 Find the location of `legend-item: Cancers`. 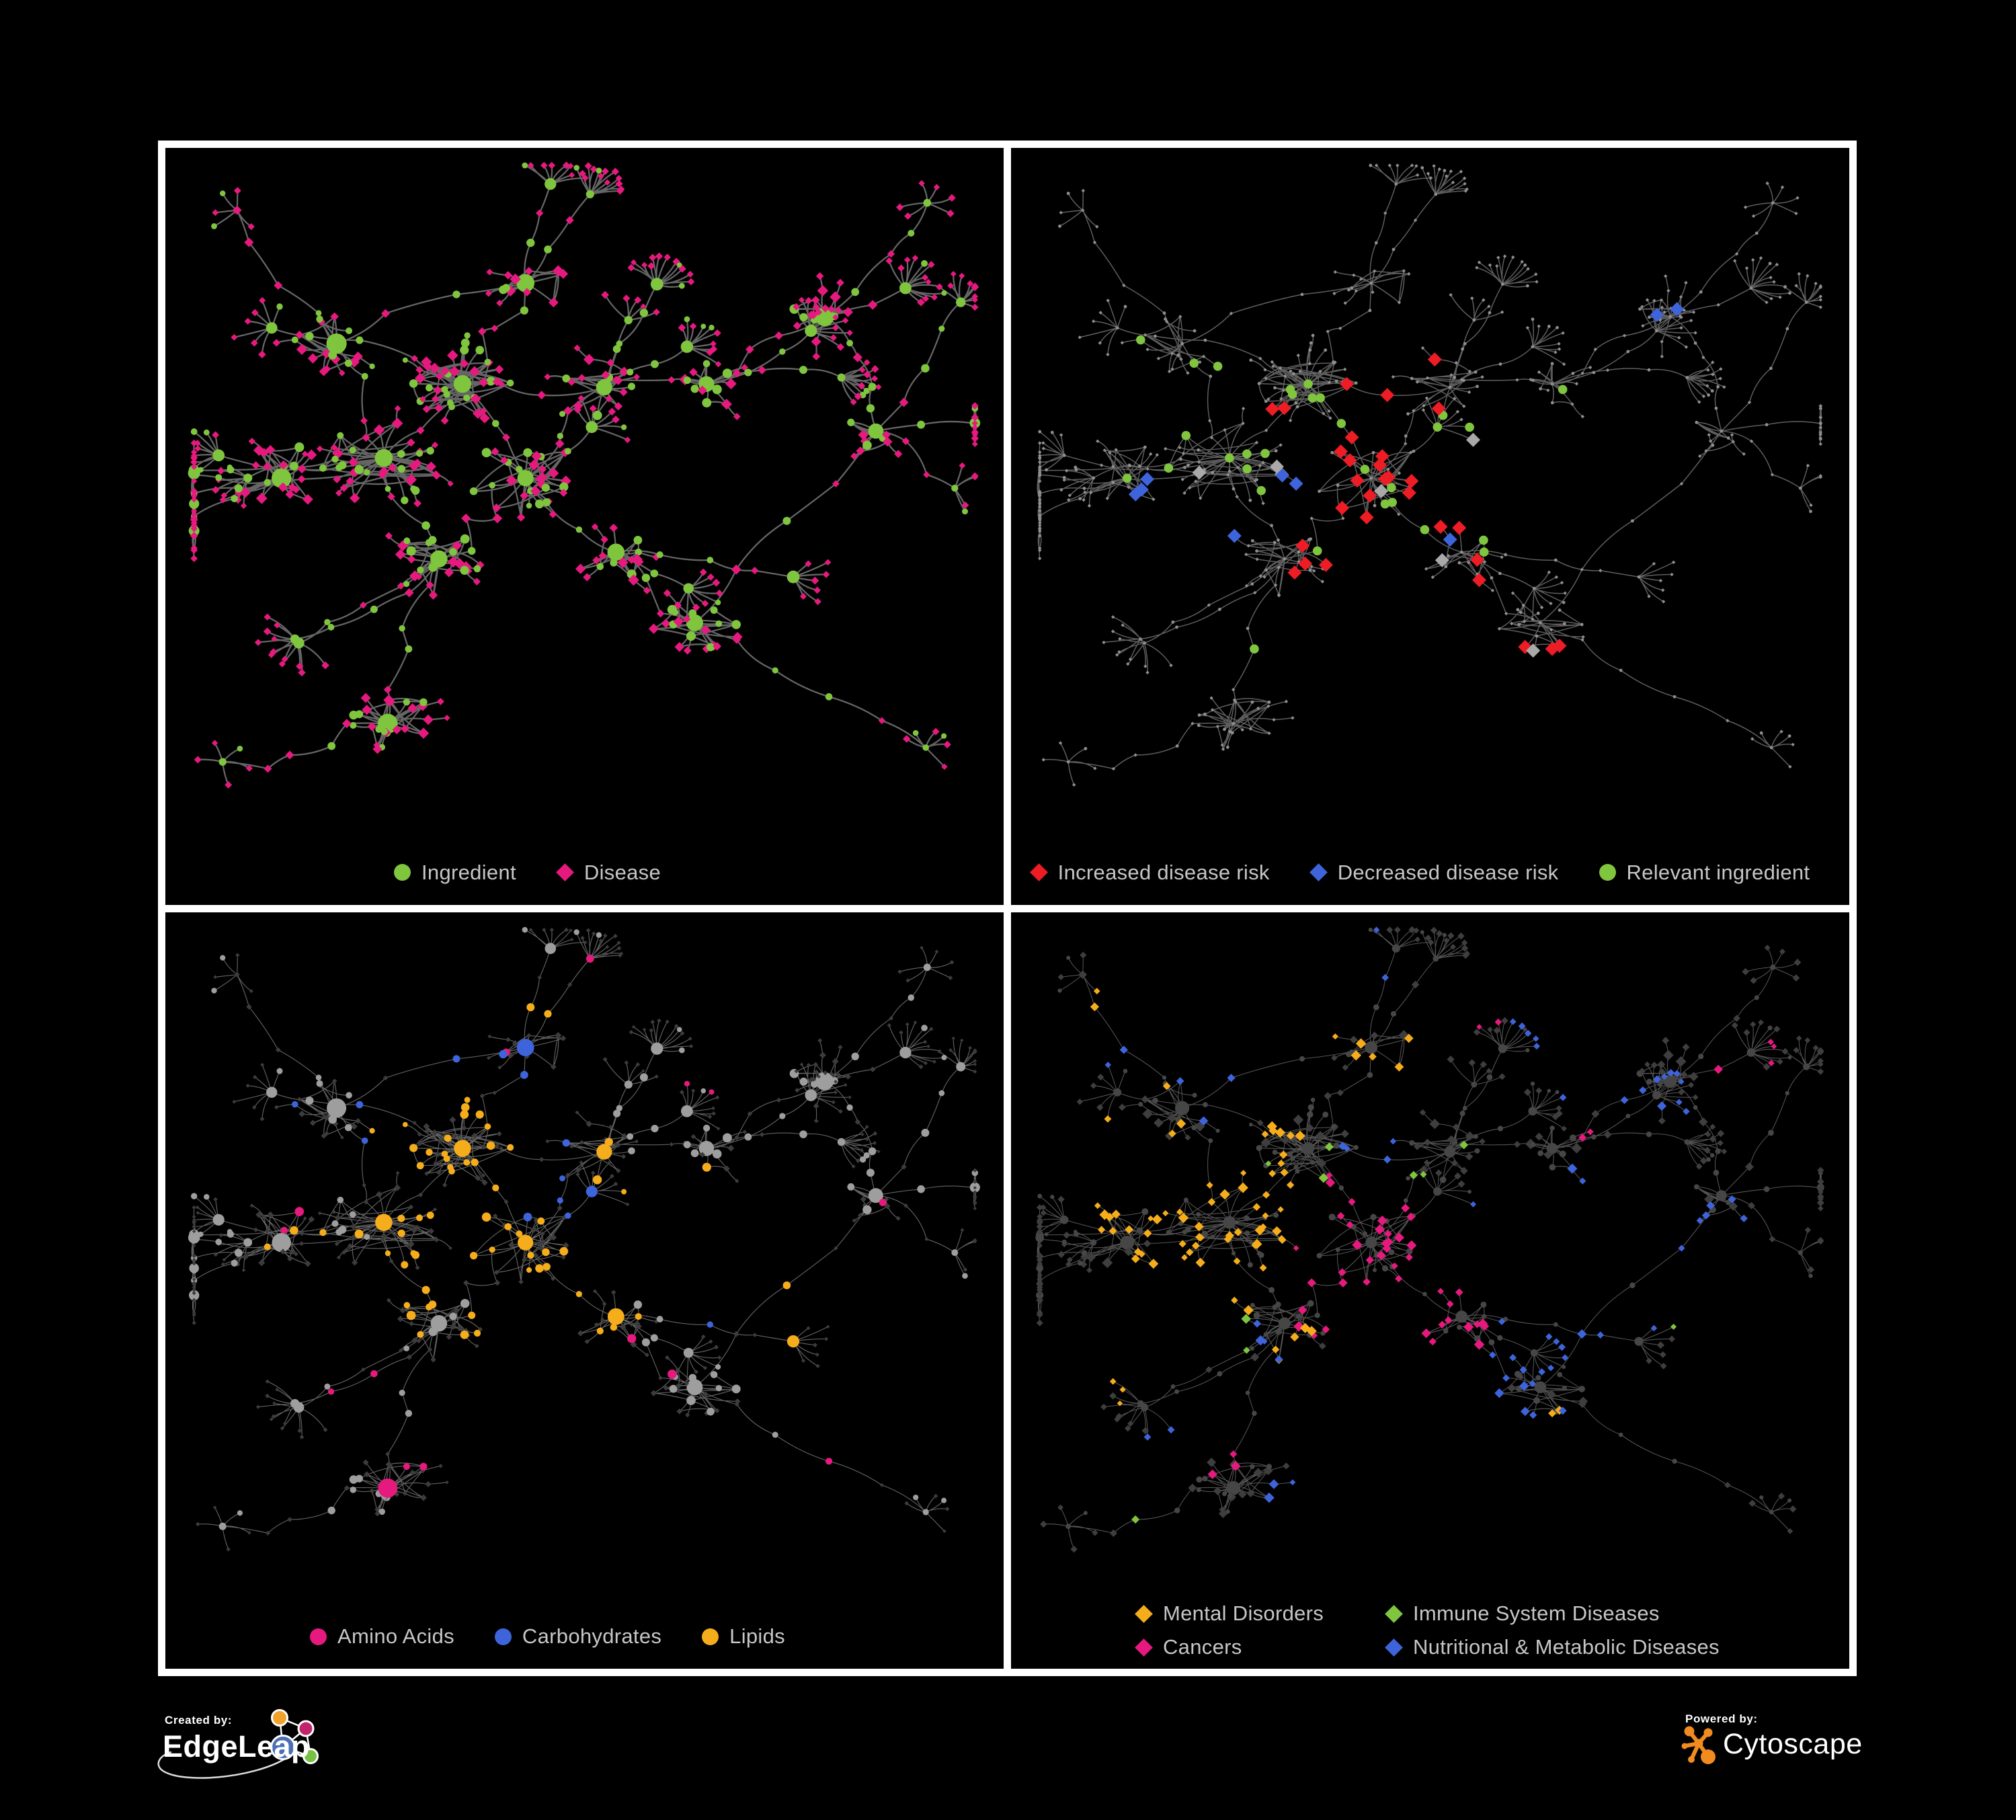

legend-item: Cancers is located at coordinates (1188, 1647).